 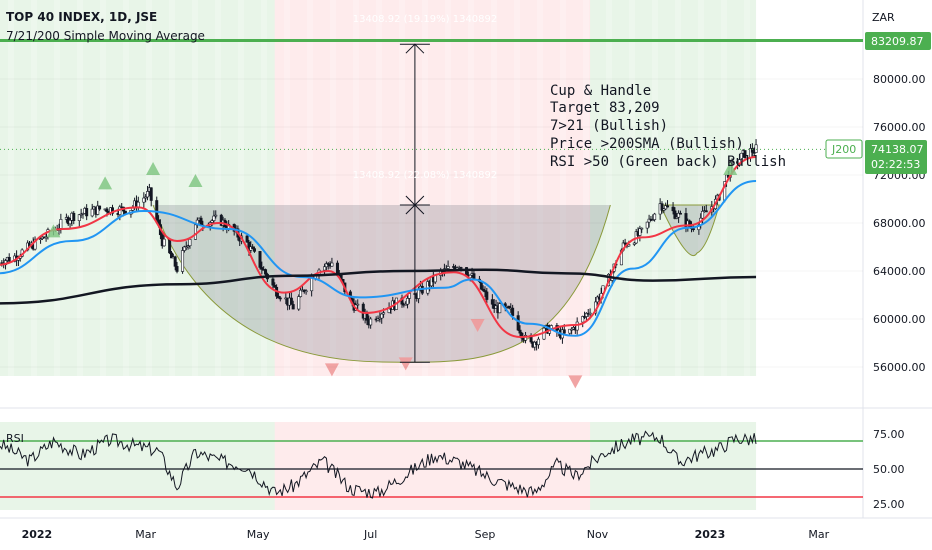 What do you see at coordinates (600, 91) in the screenshot?
I see `annotation-line-1: Cup & Handle` at bounding box center [600, 91].